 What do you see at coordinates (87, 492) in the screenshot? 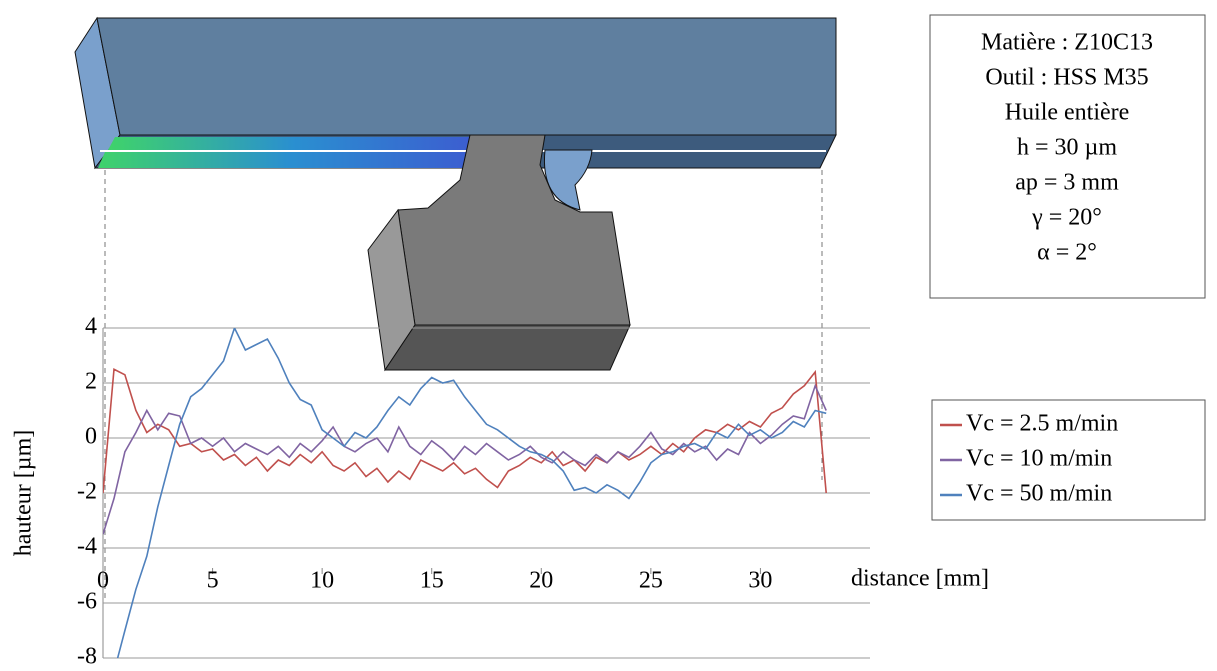
I see `y-tick-label: -2` at bounding box center [87, 492].